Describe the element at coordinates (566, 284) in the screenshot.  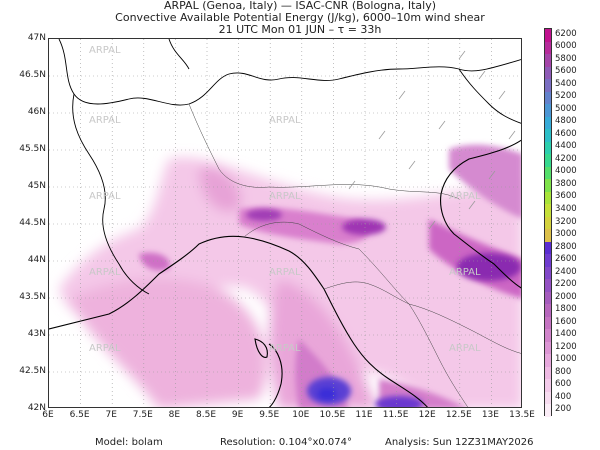
I see `colorbar-label: 2200` at that location.